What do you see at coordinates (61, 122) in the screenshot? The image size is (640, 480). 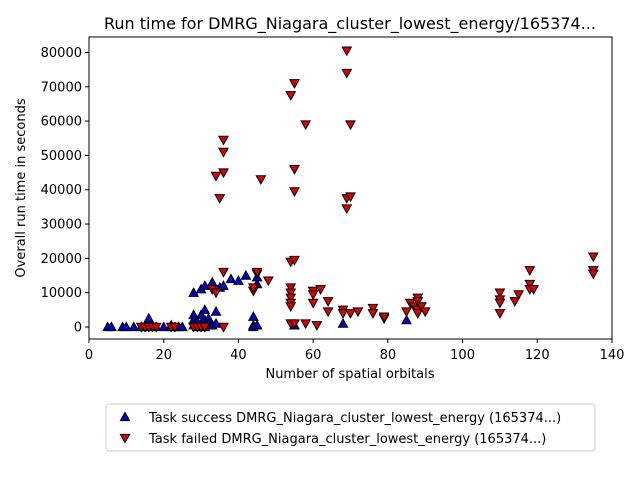 I see `y-tick-label: 60000` at bounding box center [61, 122].